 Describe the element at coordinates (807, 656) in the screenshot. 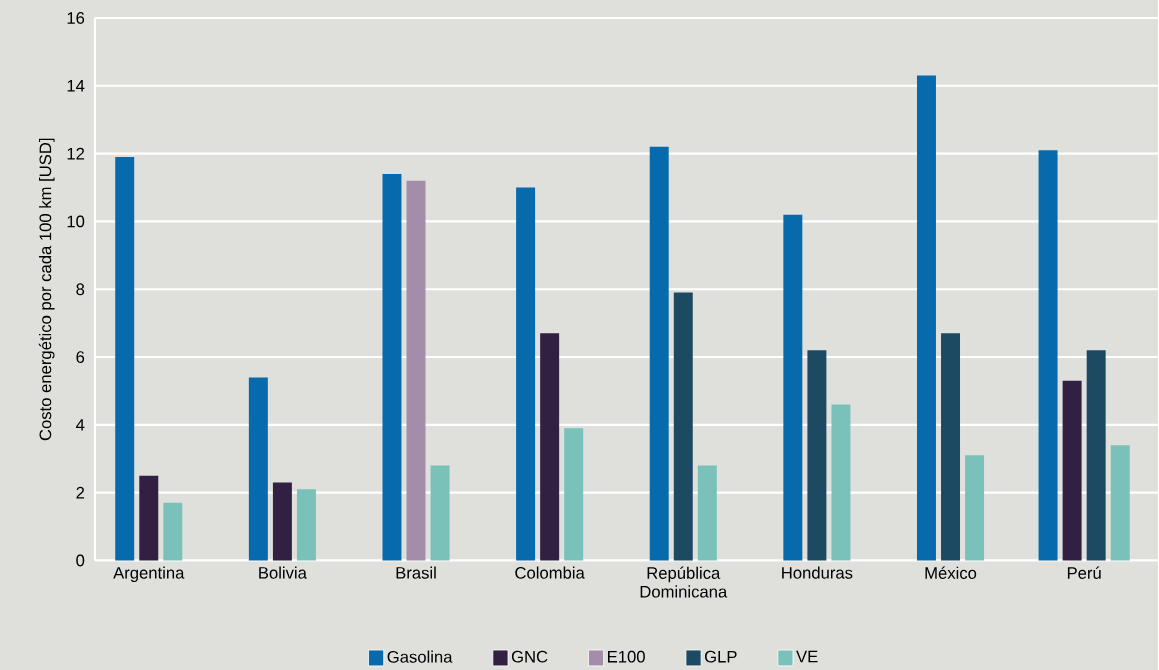

I see `legend-label: VE` at that location.